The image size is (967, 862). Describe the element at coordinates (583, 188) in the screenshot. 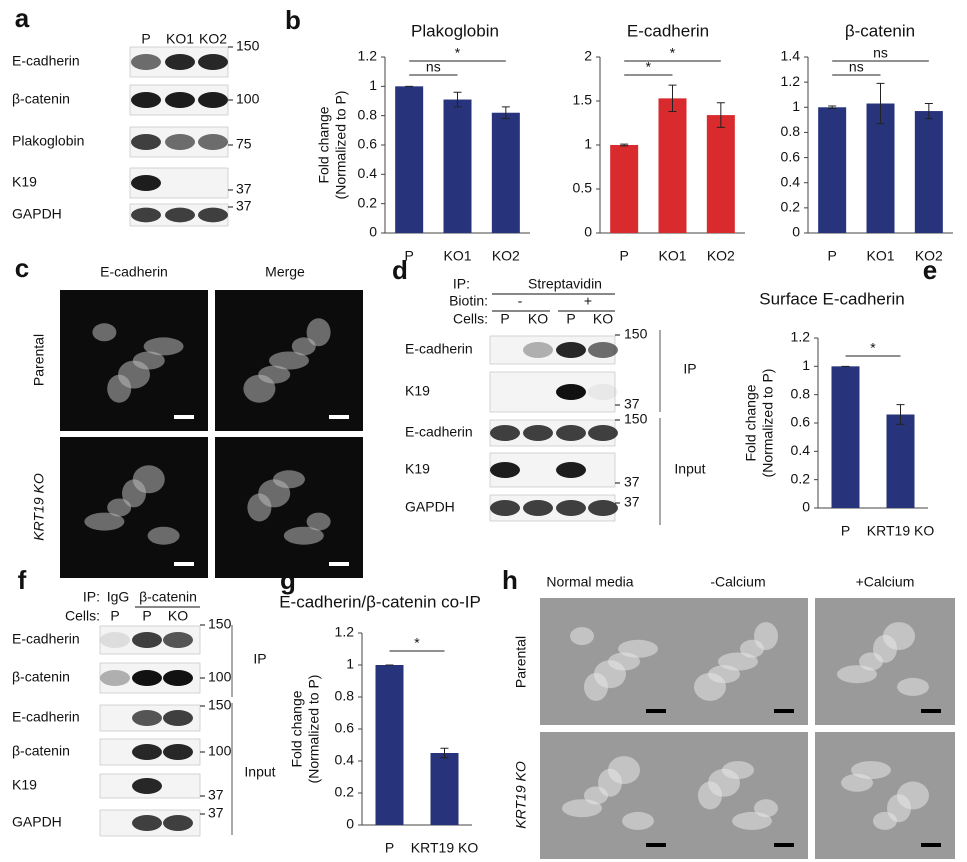

I see `y-tick-label: 0.5` at that location.